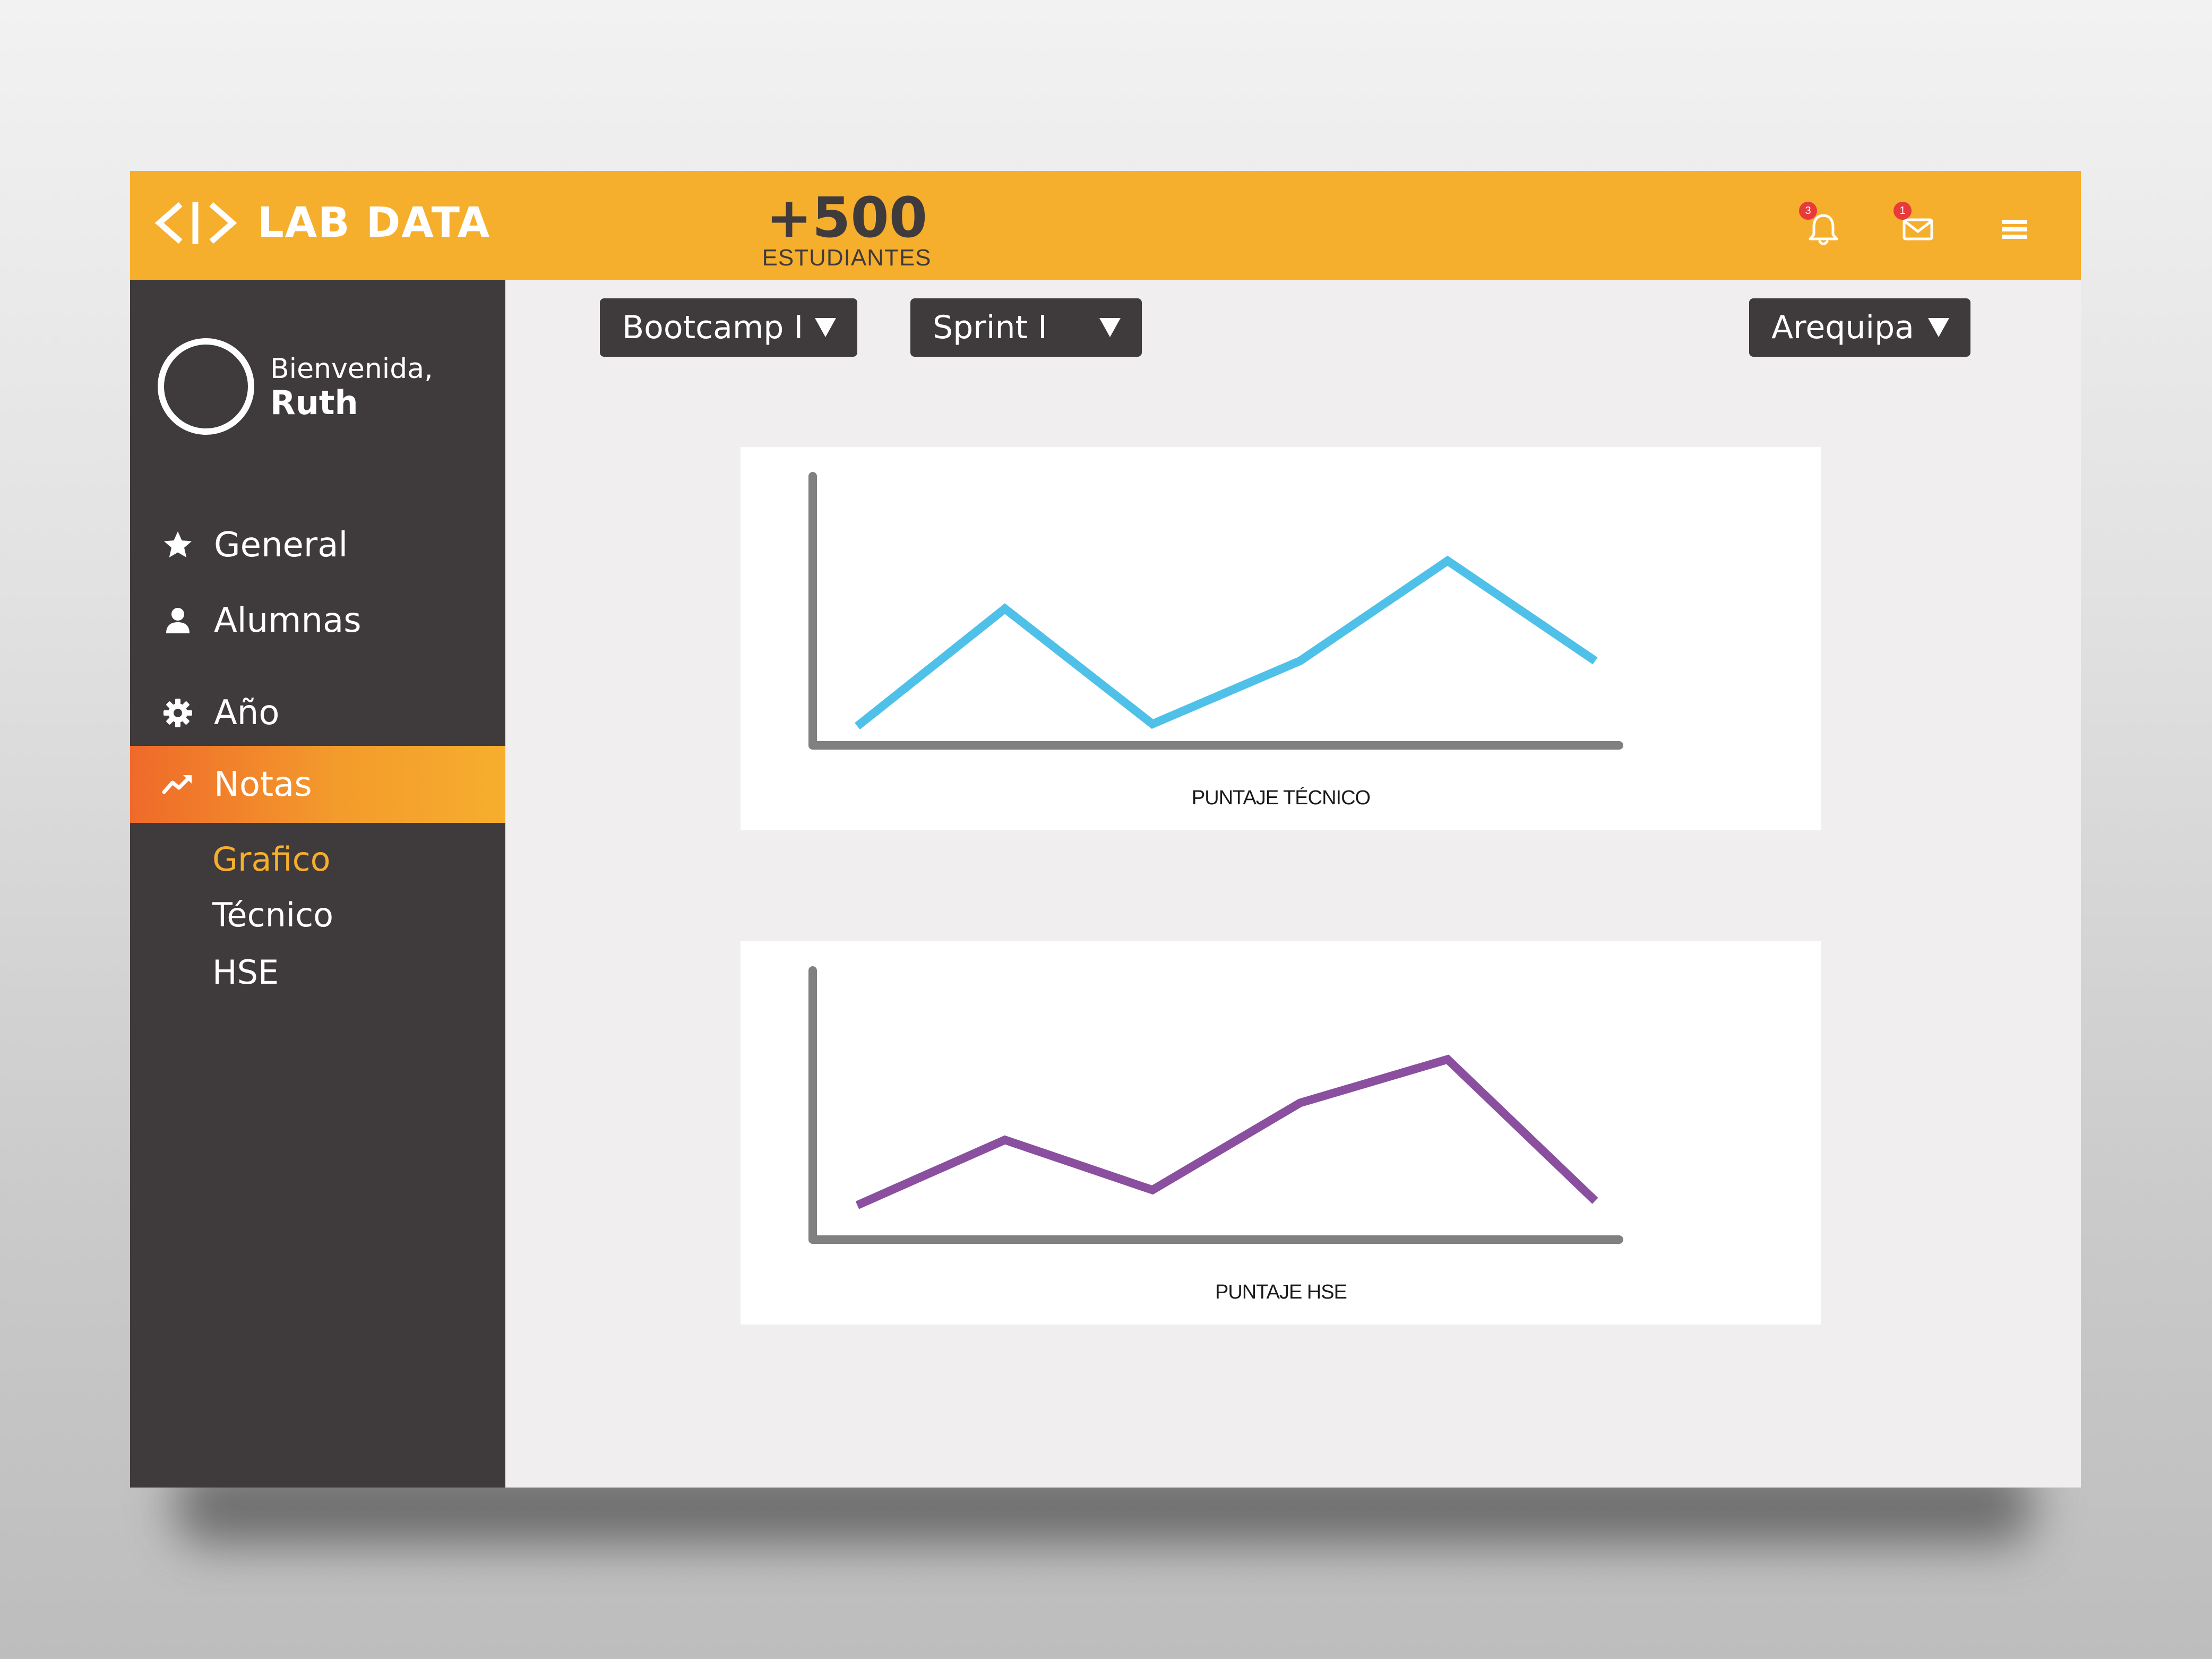  I want to click on mail-icon, so click(1918, 229).